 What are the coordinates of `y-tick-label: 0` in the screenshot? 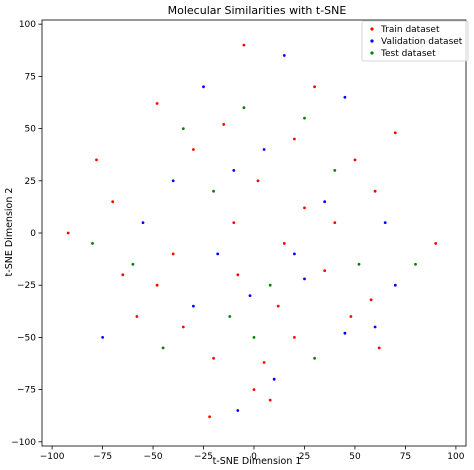 It's located at (33, 234).